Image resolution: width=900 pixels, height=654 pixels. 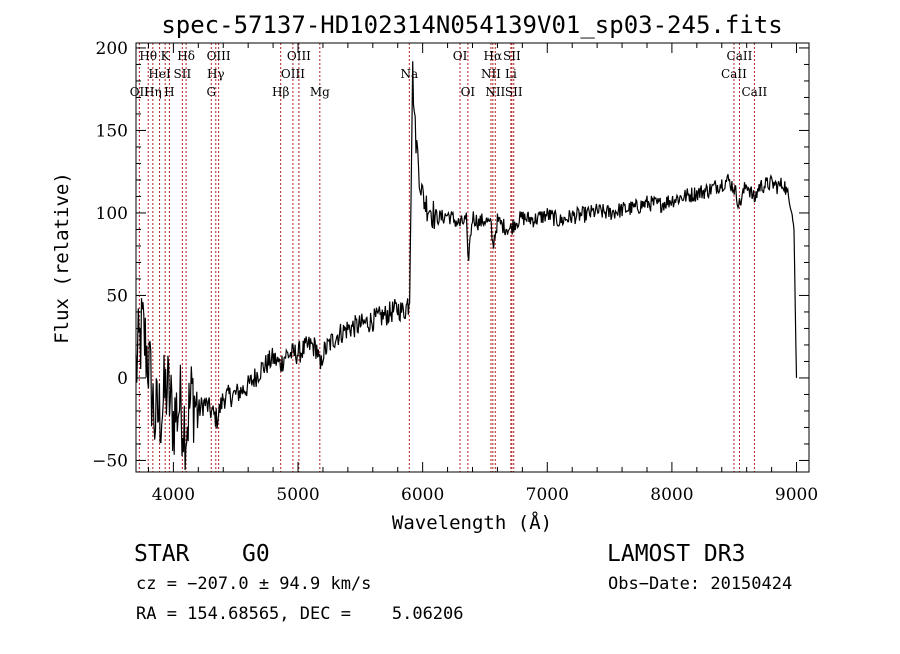 I want to click on y-tick-label: −50, so click(x=110, y=461).